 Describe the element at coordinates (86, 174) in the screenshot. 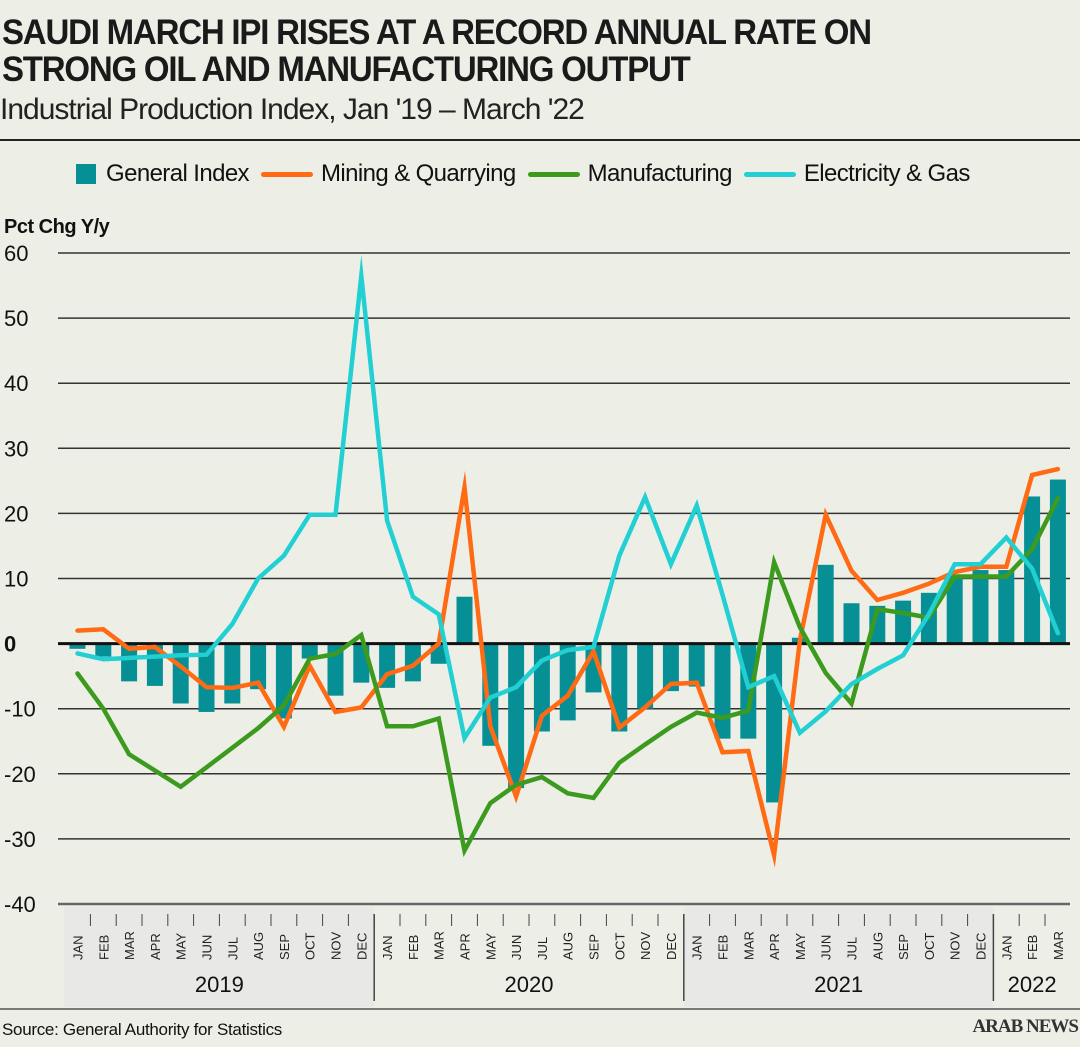

I see `legend-swatch-bar-icon` at that location.